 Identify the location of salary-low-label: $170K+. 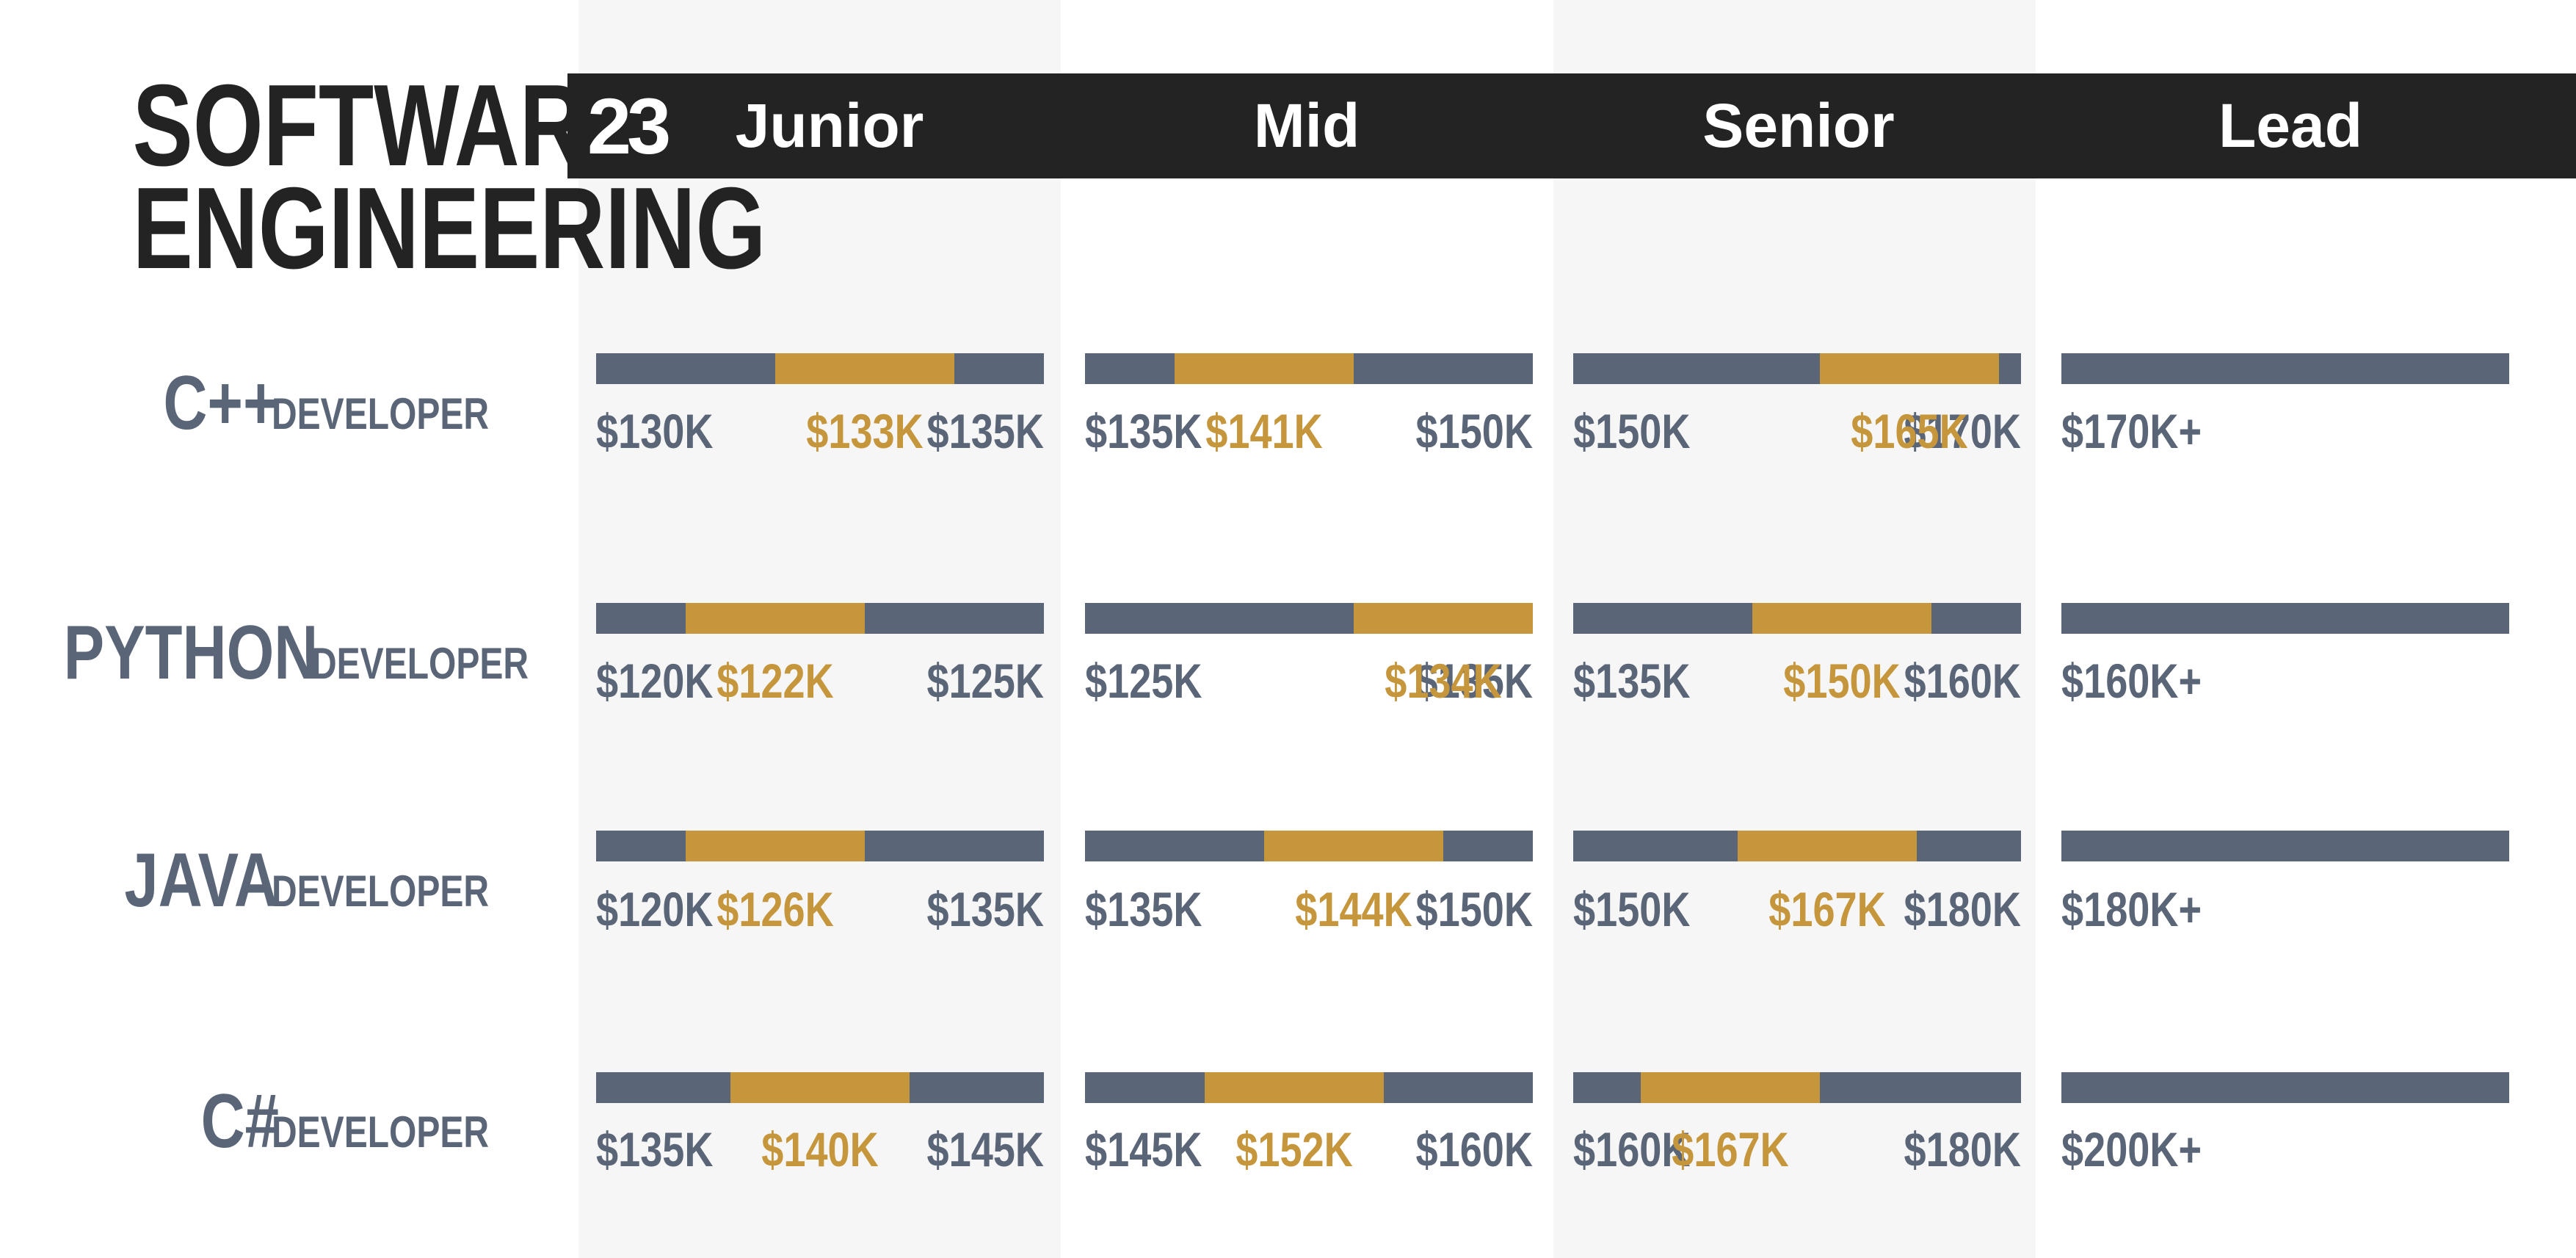
(2131, 431).